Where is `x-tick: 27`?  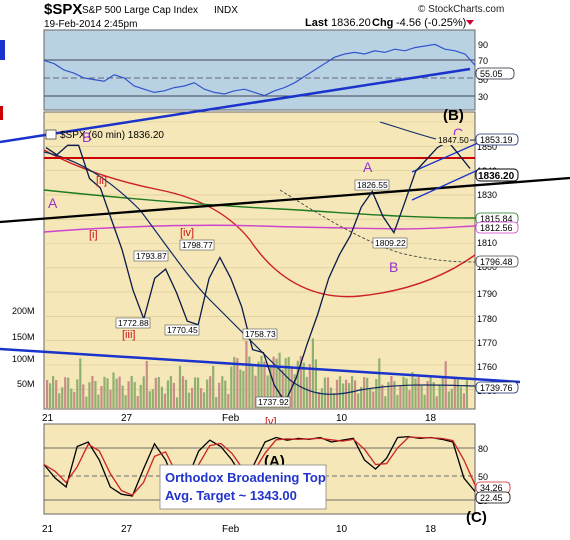
x-tick: 27 is located at coordinates (127, 418).